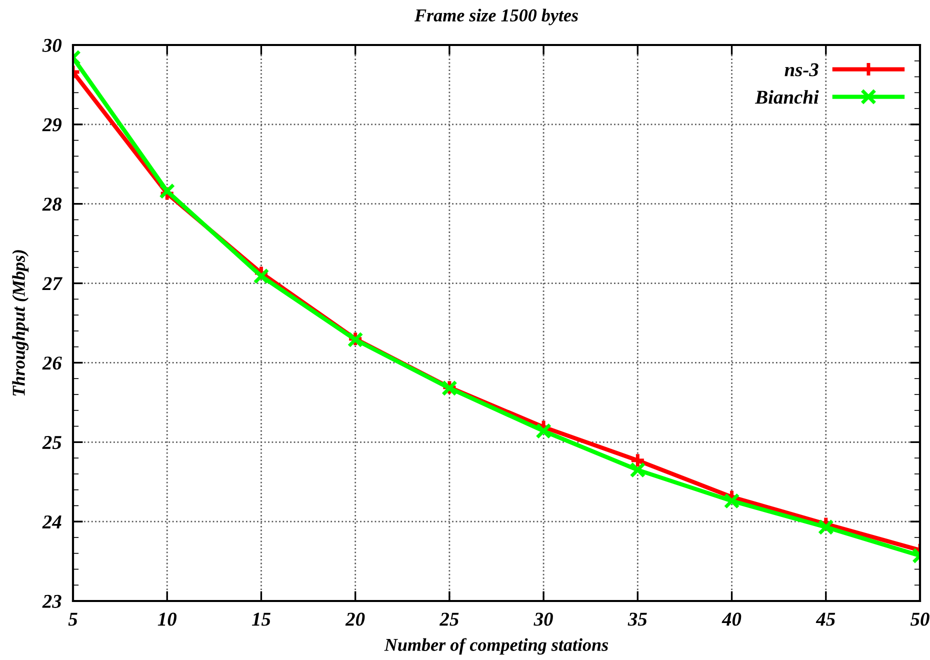 This screenshot has width=930, height=660. Describe the element at coordinates (496, 17) in the screenshot. I see `chart-title: Frame size 1500 bytes` at that location.